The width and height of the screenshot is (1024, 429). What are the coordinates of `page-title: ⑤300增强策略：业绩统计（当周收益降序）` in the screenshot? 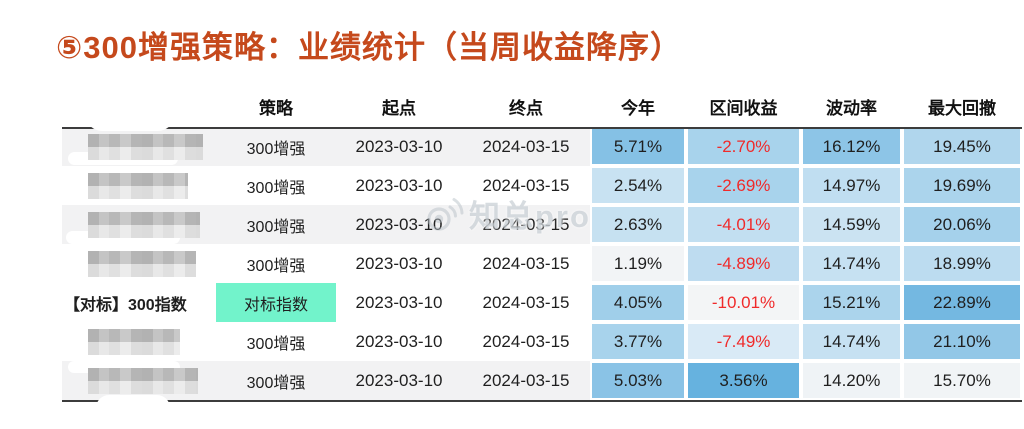 It's located at (369, 47).